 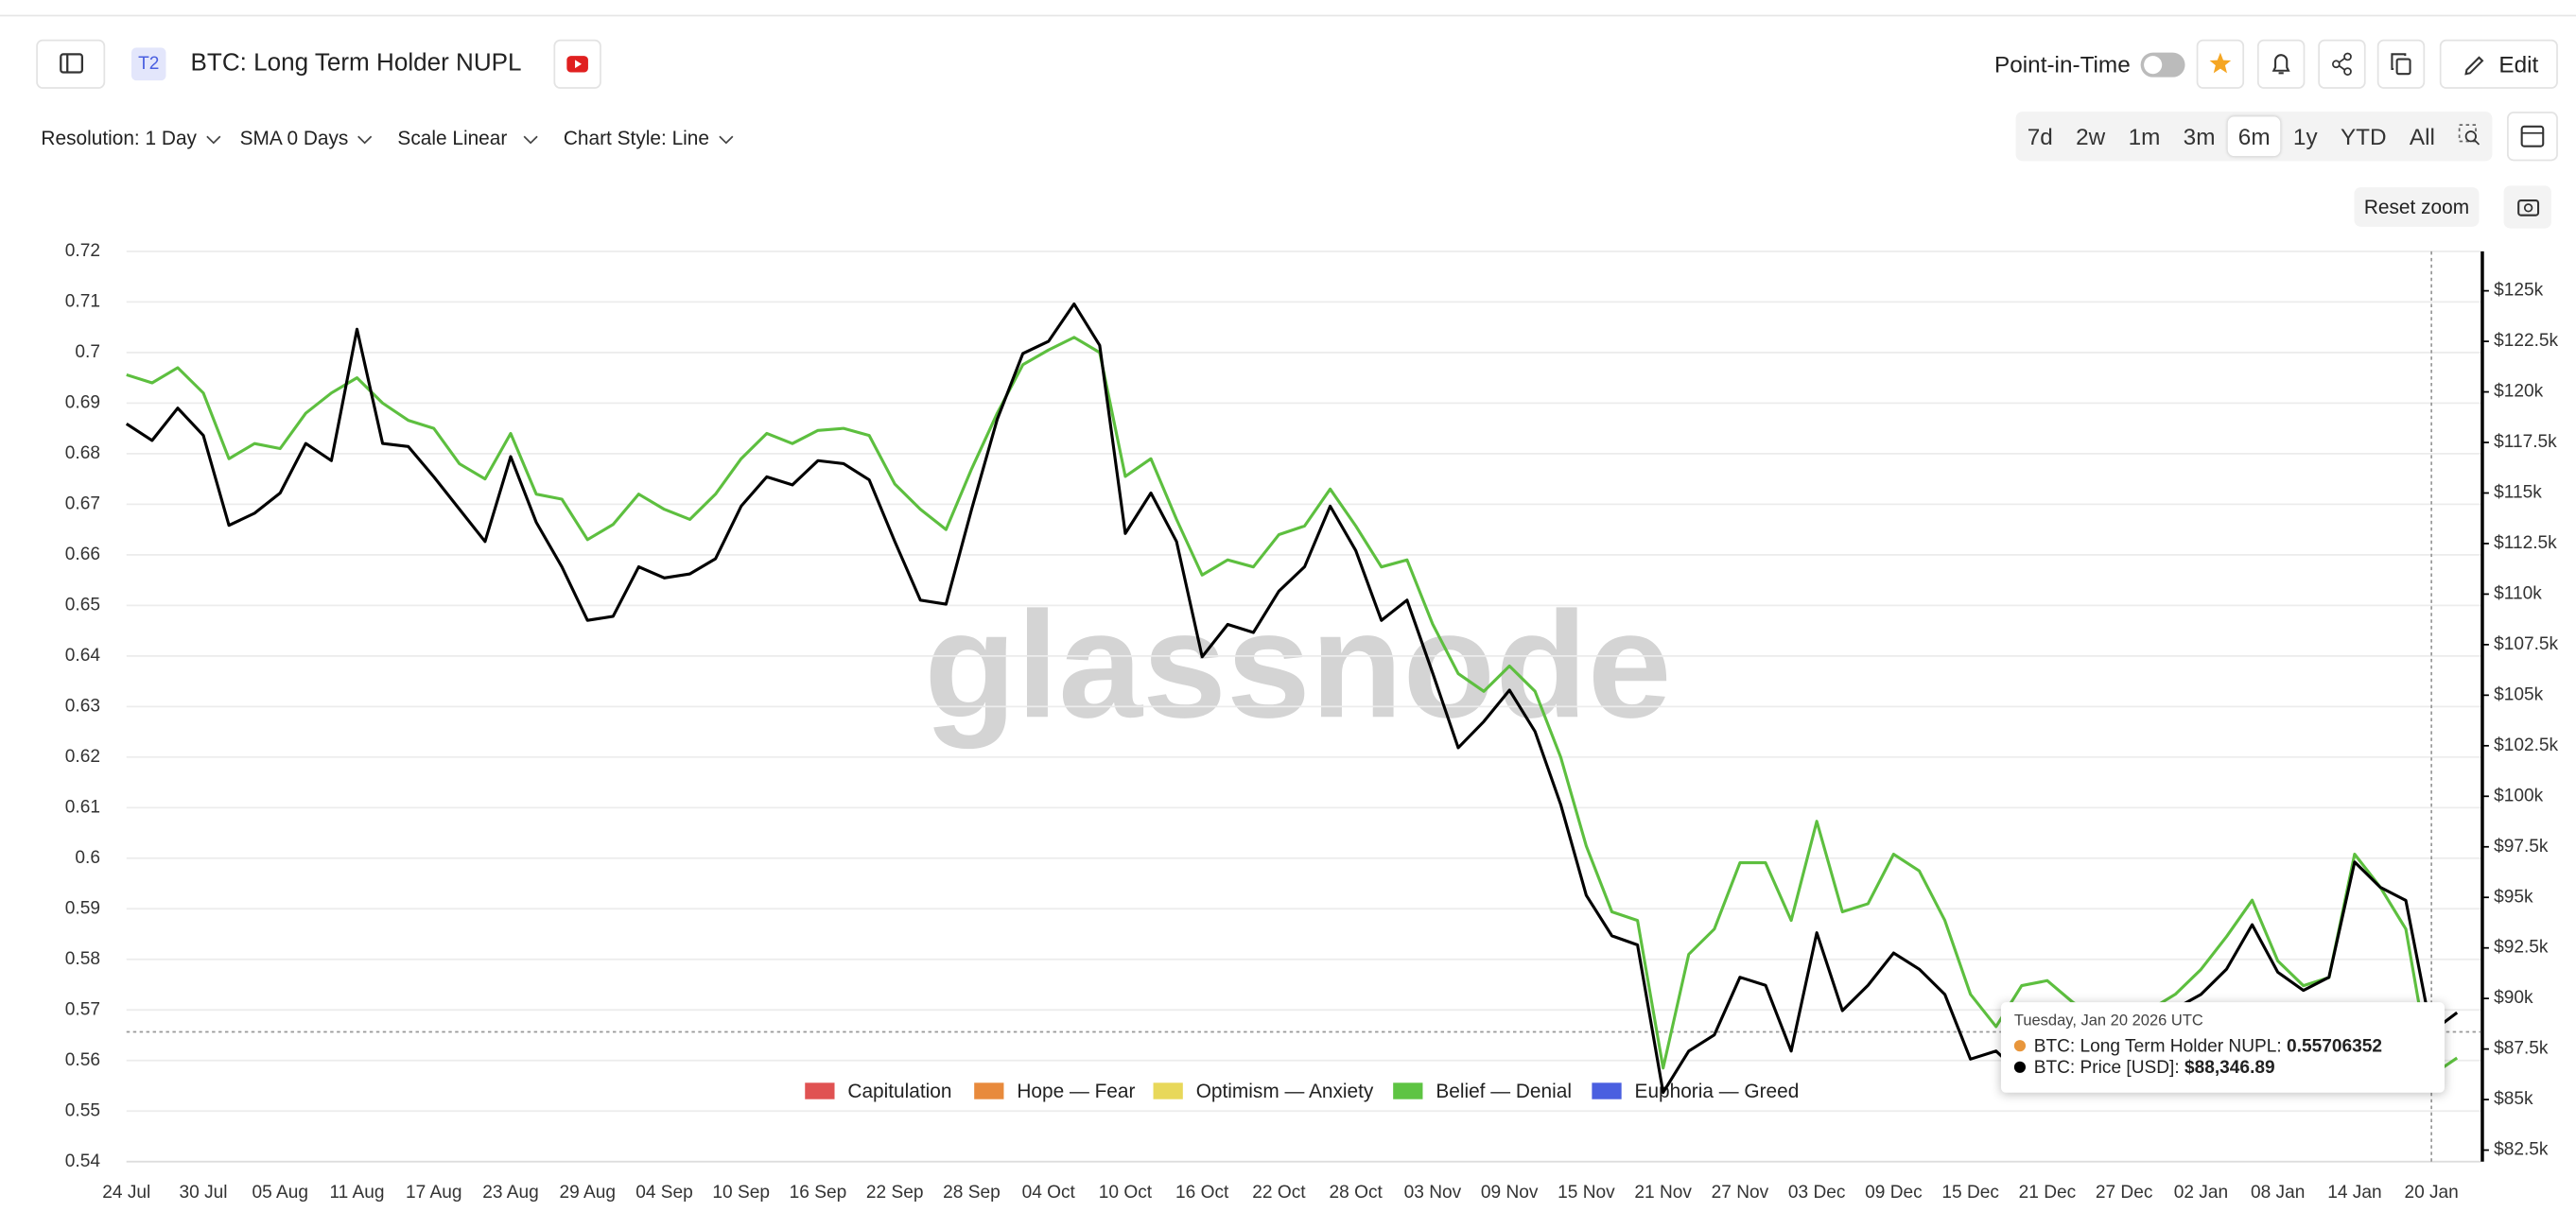 What do you see at coordinates (2220, 64) in the screenshot?
I see `favorite-button` at bounding box center [2220, 64].